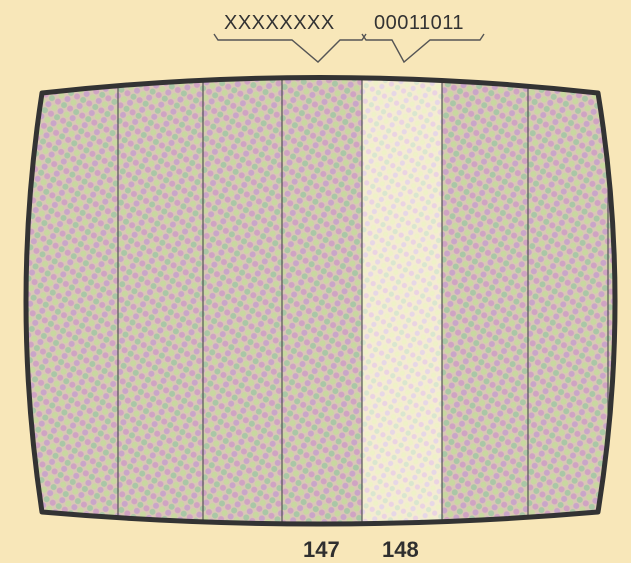 Image resolution: width=631 pixels, height=563 pixels. What do you see at coordinates (279, 23) in the screenshot?
I see `left-byte-label: XXXXXXXX` at bounding box center [279, 23].